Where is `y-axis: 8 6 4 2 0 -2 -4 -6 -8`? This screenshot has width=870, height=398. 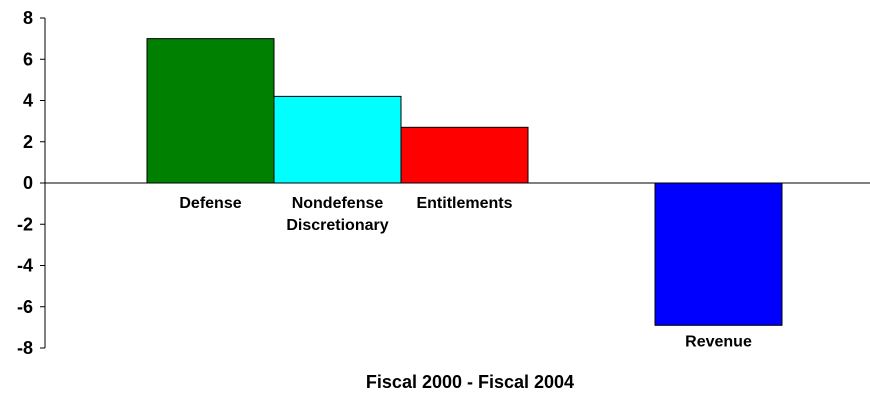 y-axis: 8 6 4 2 0 -2 -4 -6 -8 is located at coordinates (31, 183).